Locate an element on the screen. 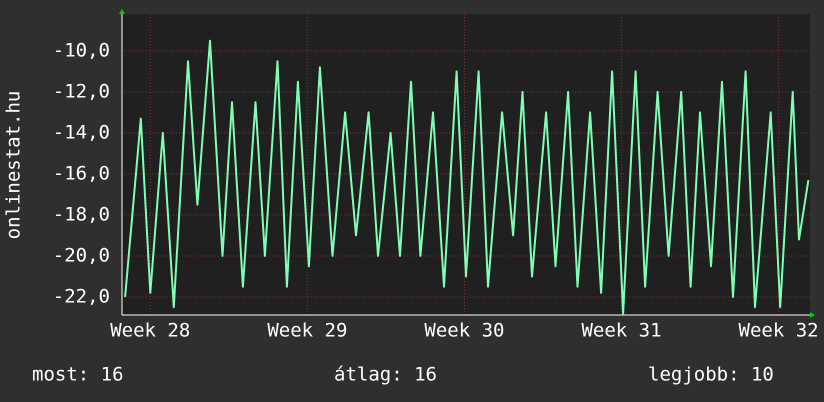 This screenshot has height=402, width=824. y-tick-label: -16,0 is located at coordinates (81, 173).